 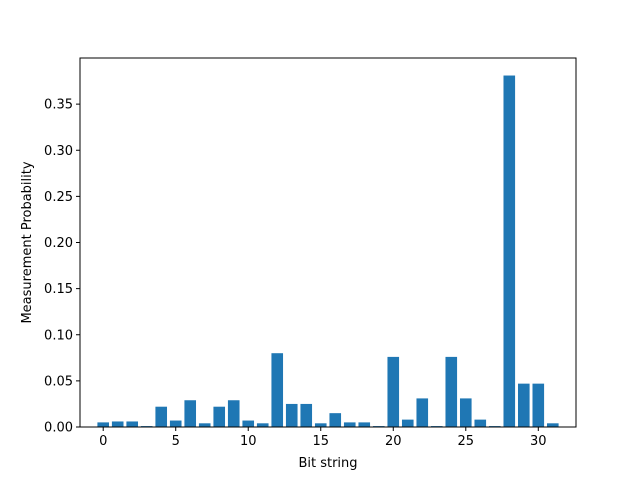 What do you see at coordinates (58, 151) in the screenshot?
I see `y-tick-label: 0.30` at bounding box center [58, 151].